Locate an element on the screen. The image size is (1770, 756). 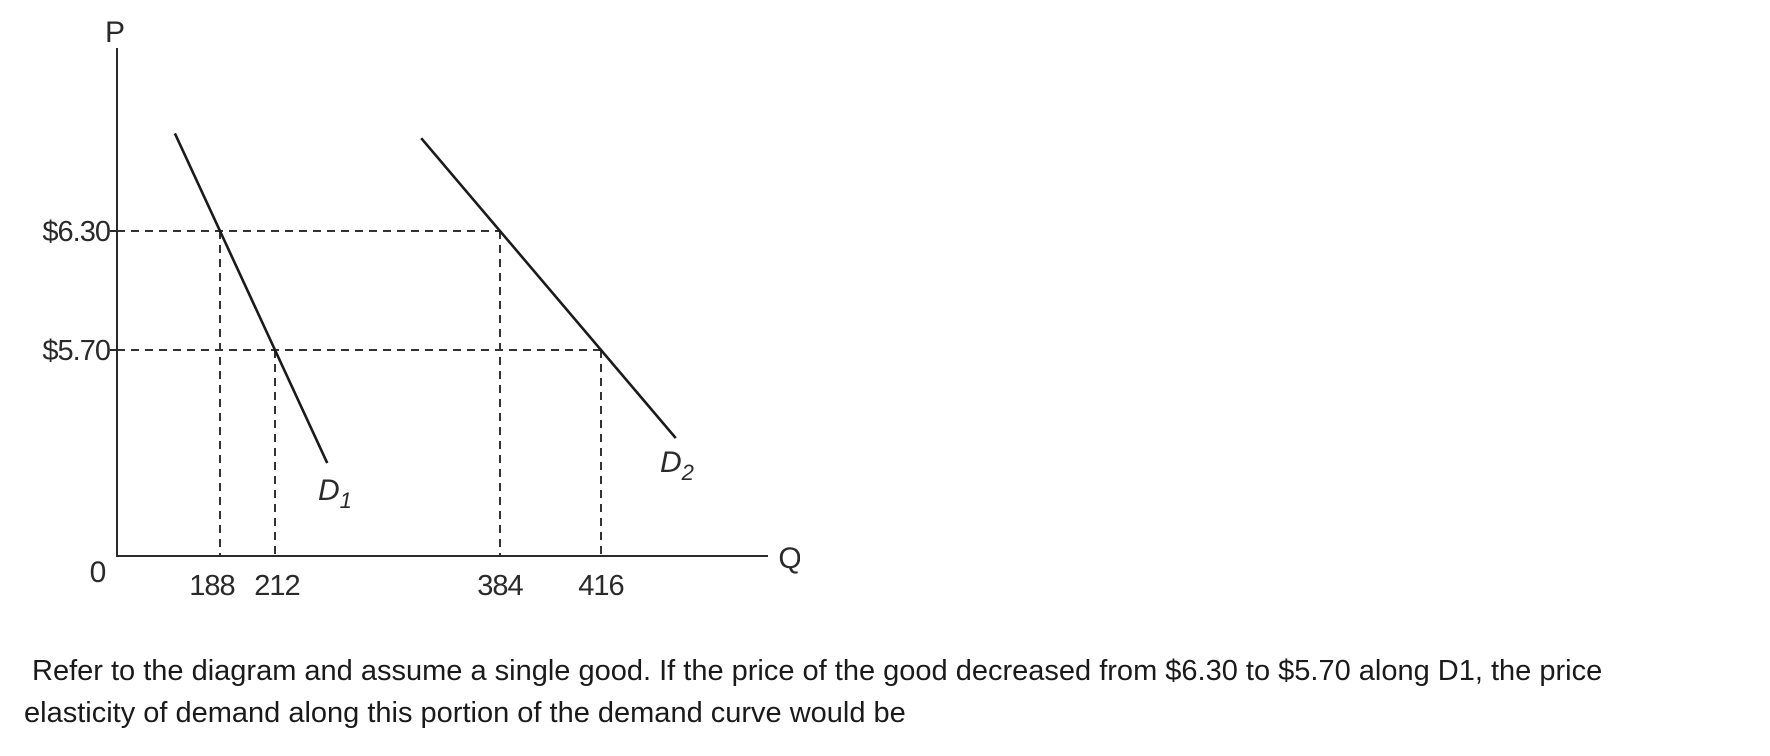
dashed-guides is located at coordinates (359, 393).